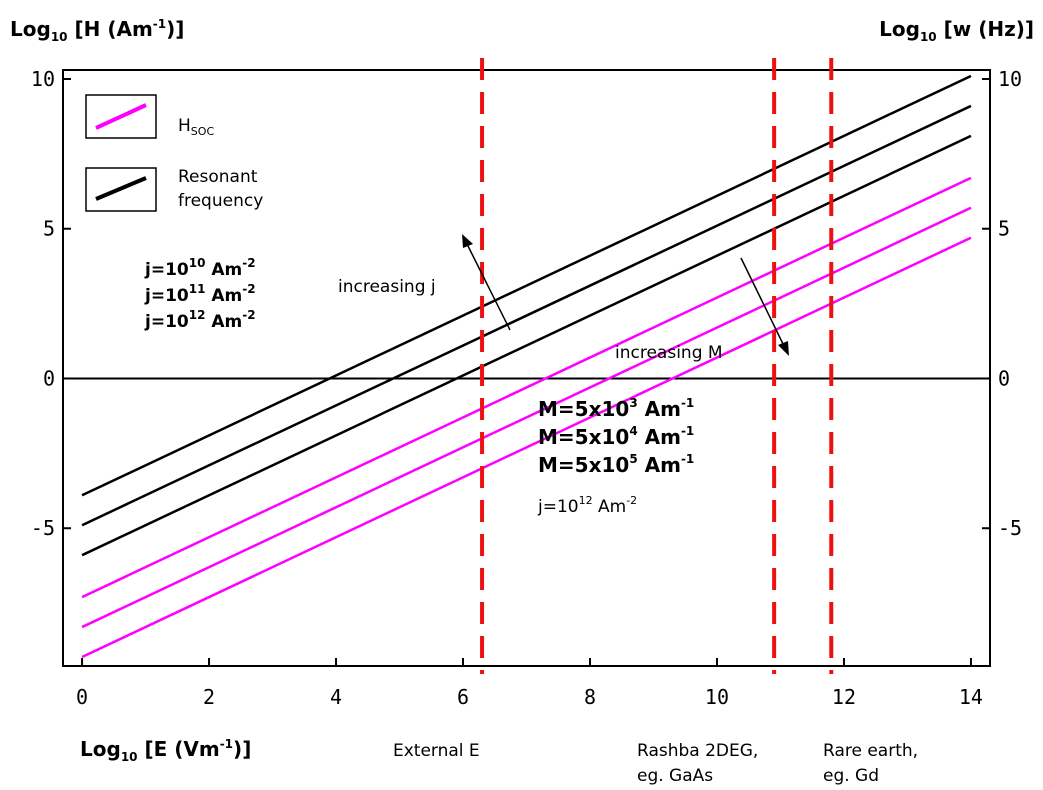  Describe the element at coordinates (200, 268) in the screenshot. I see `j-label-1: j=1010 Am-2` at that location.